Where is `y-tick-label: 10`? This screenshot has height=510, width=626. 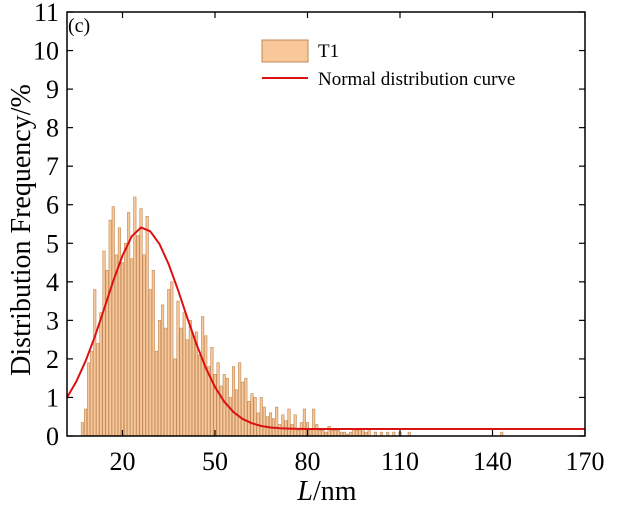 y-tick-label: 10 is located at coordinates (46, 51).